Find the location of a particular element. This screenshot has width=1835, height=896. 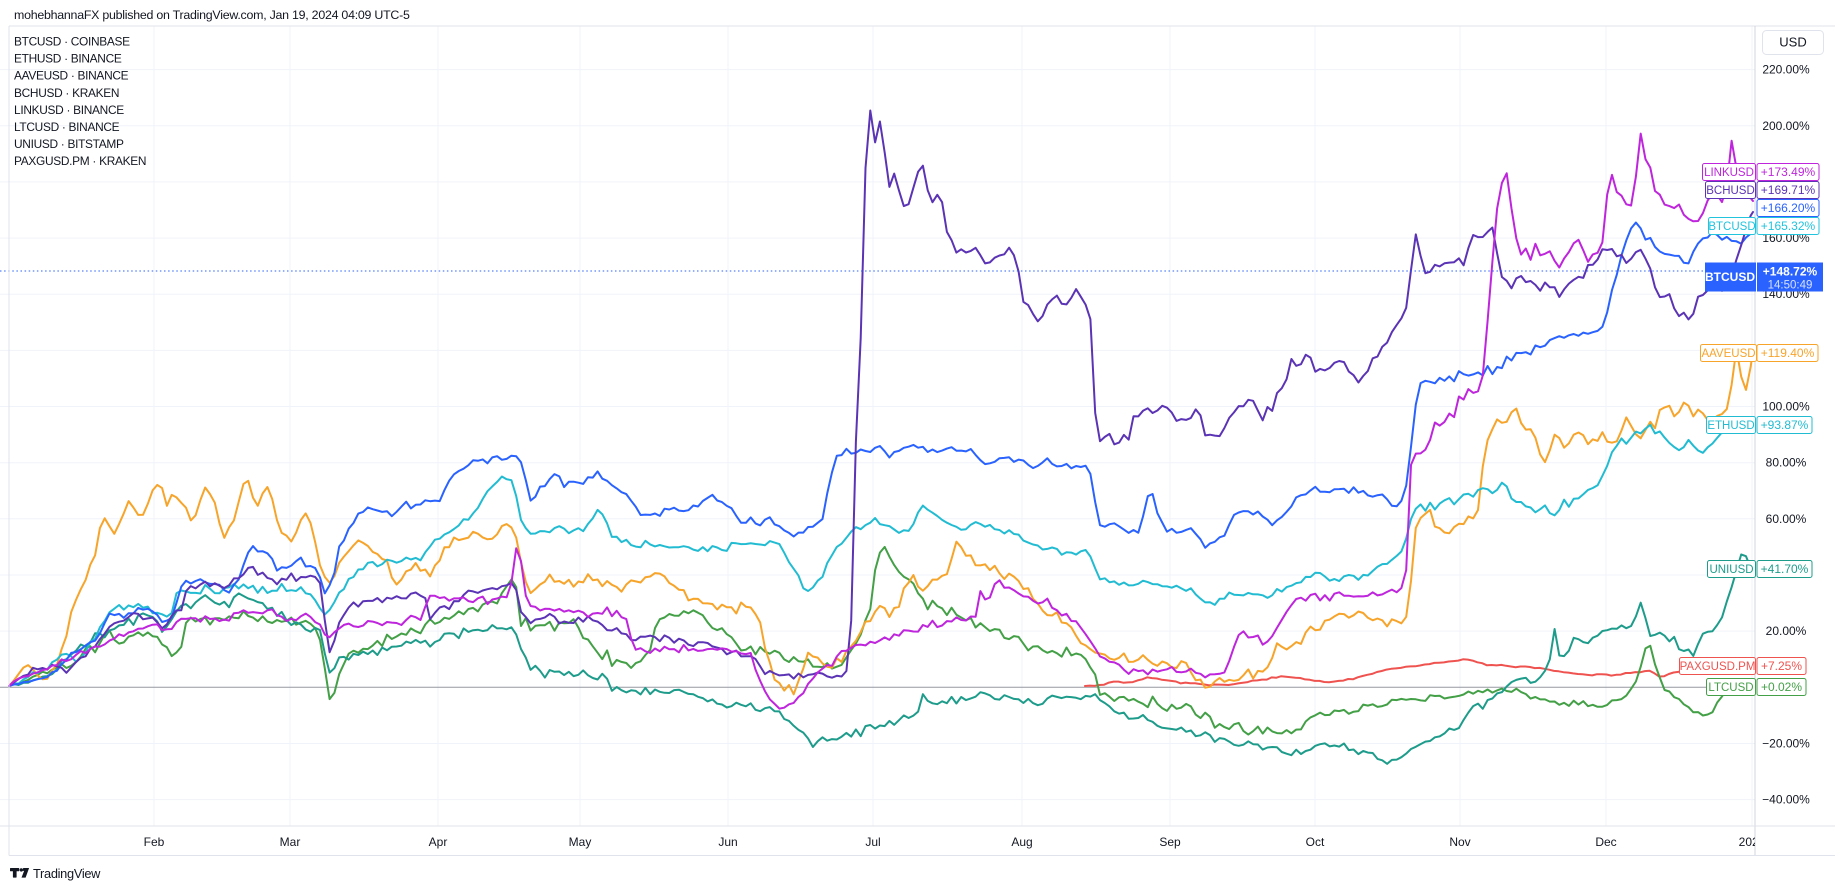

svg-text: +41.70% is located at coordinates (1785, 569).